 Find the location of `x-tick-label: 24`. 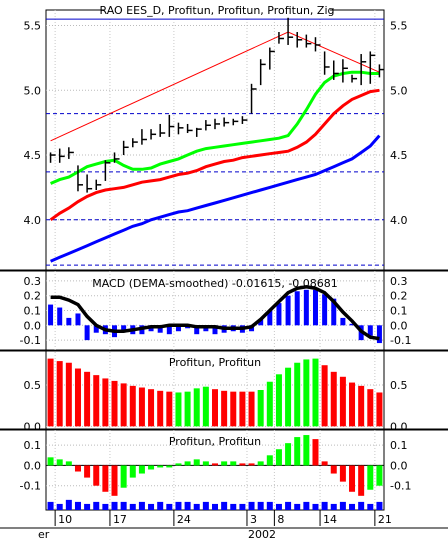

x-tick-label: 24 is located at coordinates (184, 519).